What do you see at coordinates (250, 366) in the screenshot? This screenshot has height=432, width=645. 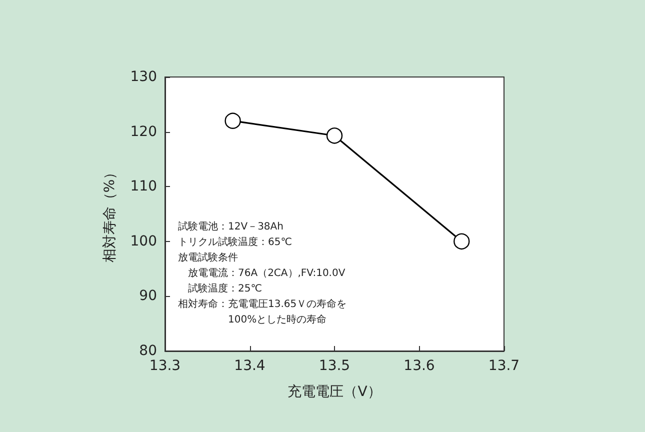 I see `x-tick-label: 13.4` at bounding box center [250, 366].